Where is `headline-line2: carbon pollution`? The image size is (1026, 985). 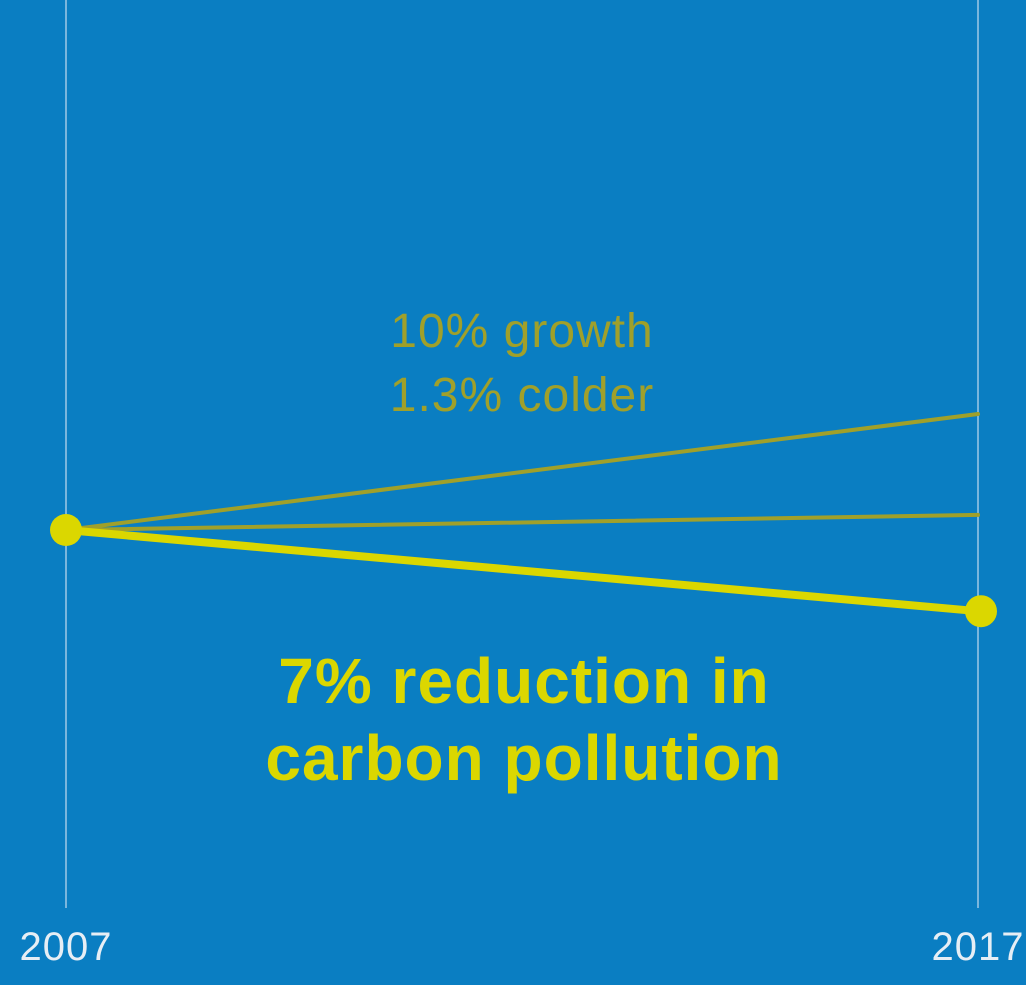
headline-line2: carbon pollution is located at coordinates (523, 758).